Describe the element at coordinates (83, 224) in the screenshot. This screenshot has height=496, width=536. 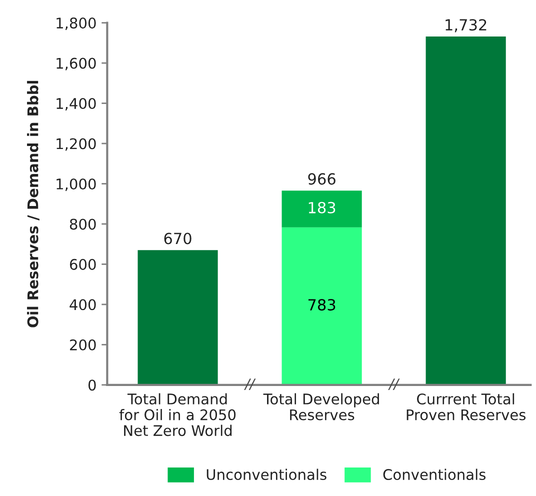
I see `y-tick-label: 800` at that location.